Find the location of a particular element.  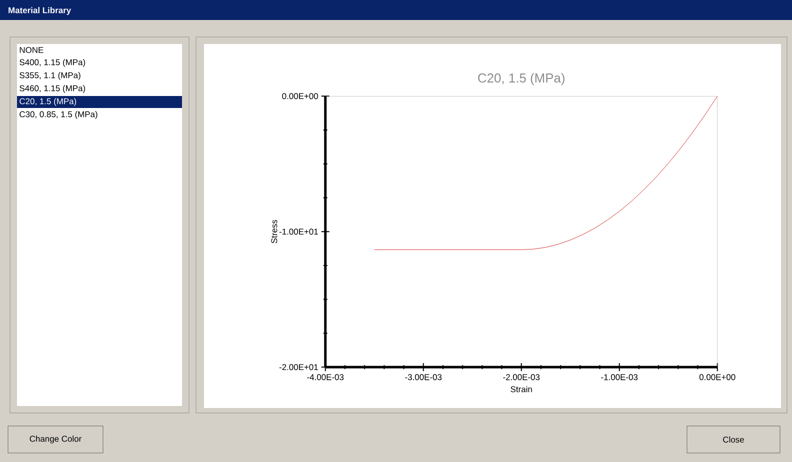

text: Close is located at coordinates (733, 439).